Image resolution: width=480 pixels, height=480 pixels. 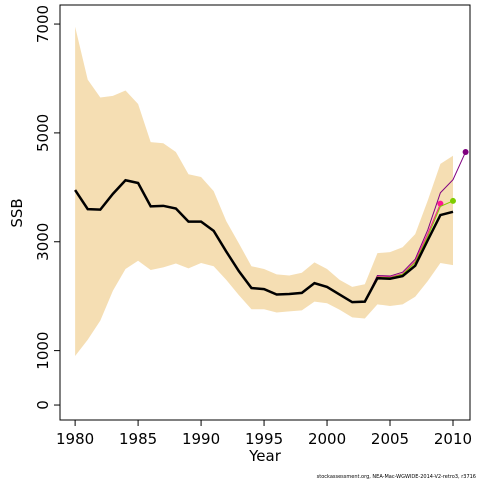 What do you see at coordinates (390, 439) in the screenshot?
I see `x-tick-label: 2005` at bounding box center [390, 439].